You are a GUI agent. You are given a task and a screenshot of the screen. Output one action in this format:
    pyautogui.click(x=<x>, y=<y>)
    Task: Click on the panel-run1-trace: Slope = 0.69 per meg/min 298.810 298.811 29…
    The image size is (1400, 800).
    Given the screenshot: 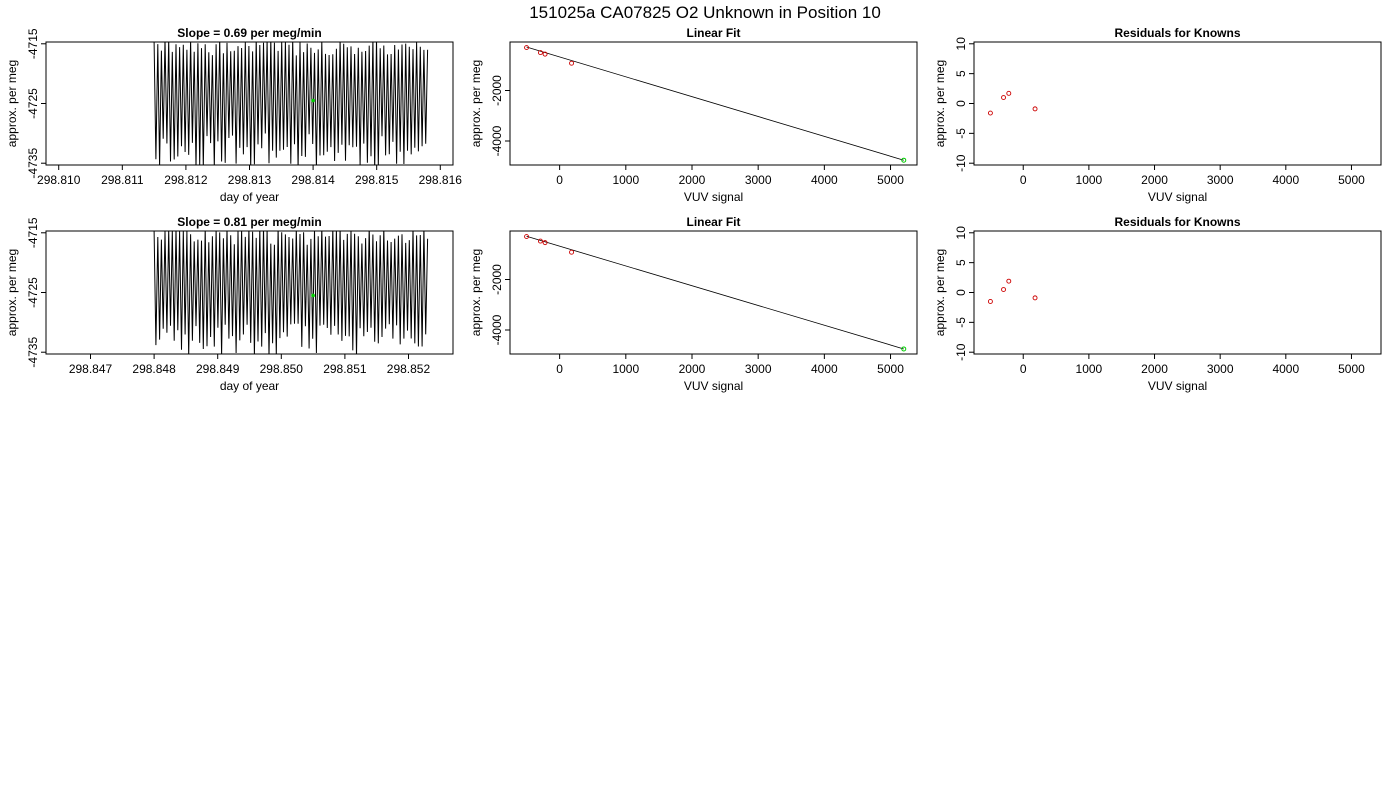 What is the action you would take?
    pyautogui.click(x=233, y=115)
    